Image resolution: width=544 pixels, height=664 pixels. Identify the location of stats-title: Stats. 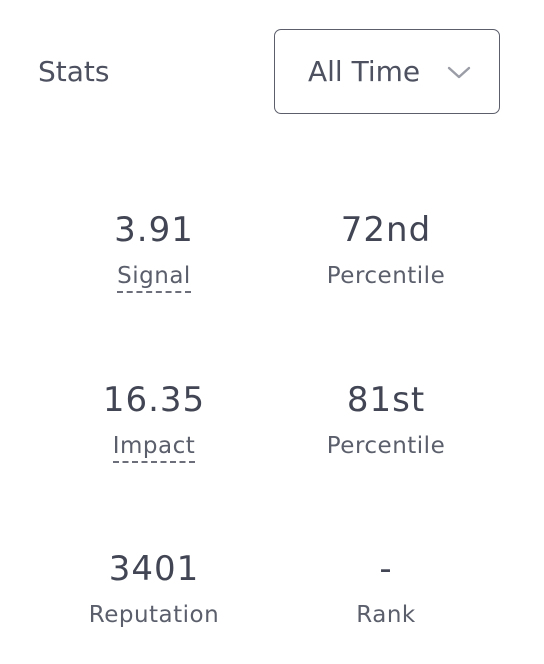
(74, 71).